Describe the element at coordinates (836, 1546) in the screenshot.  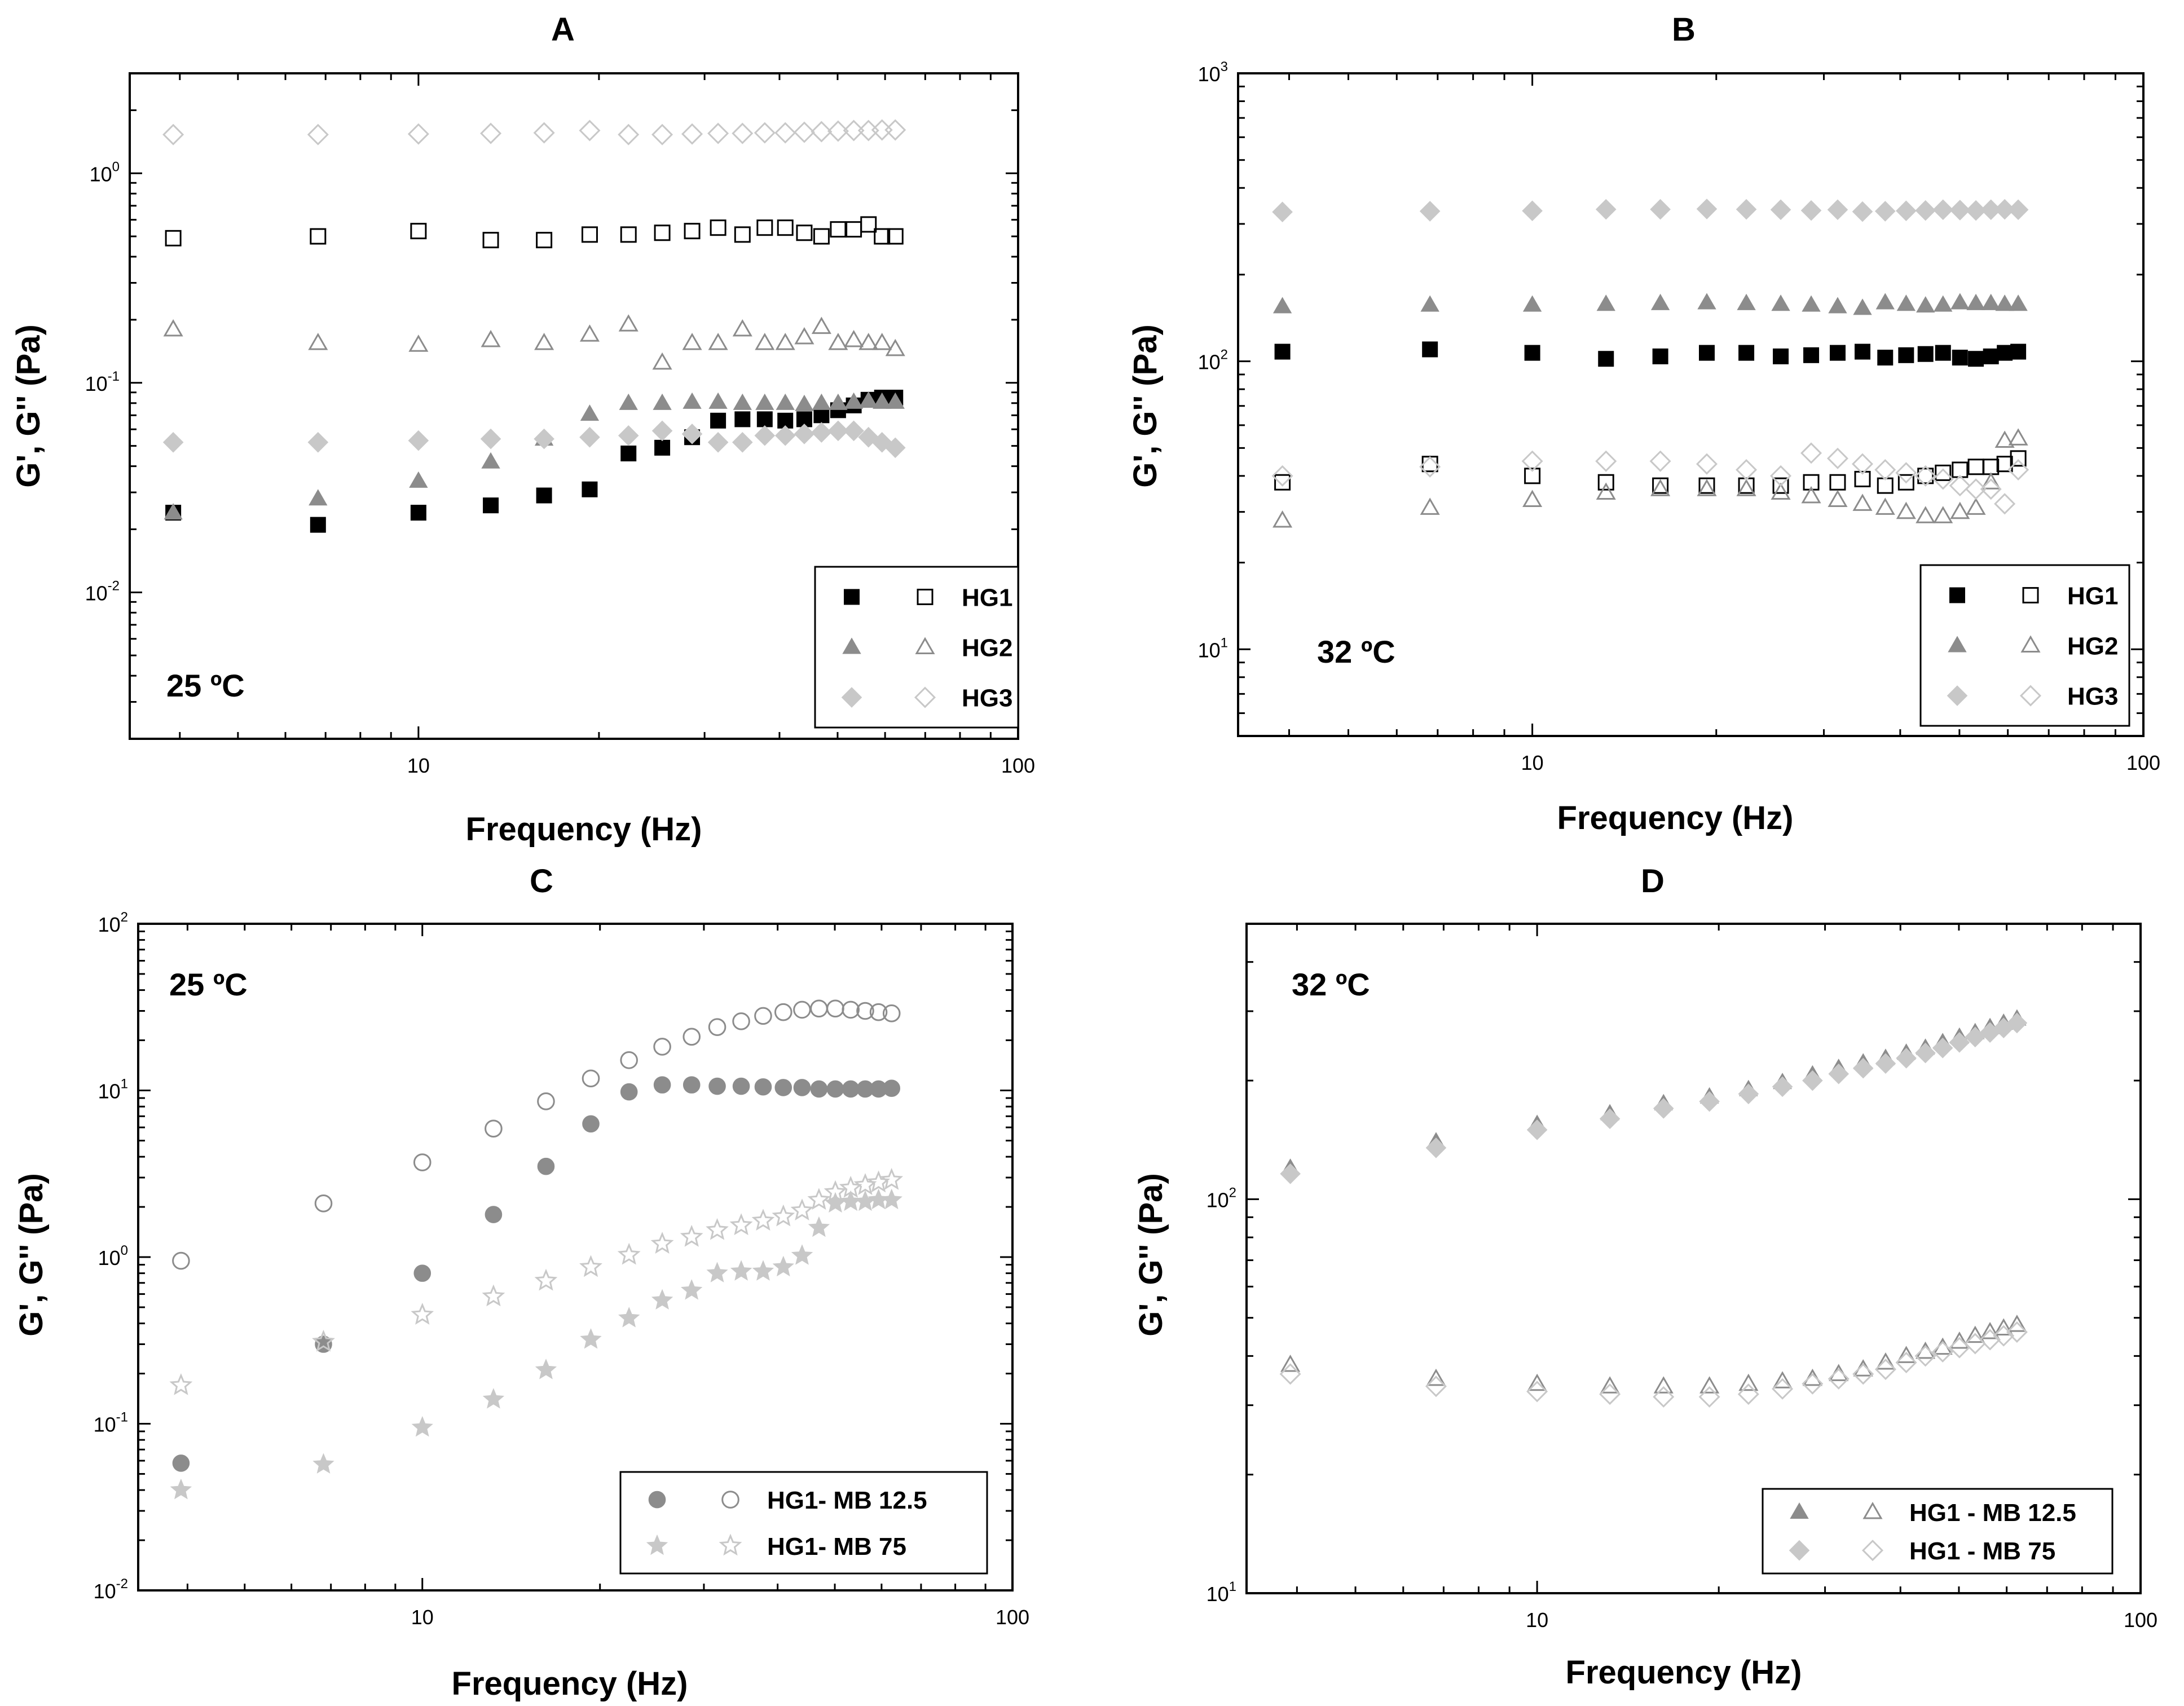
I see `legend-label: HG1- MB 75` at that location.